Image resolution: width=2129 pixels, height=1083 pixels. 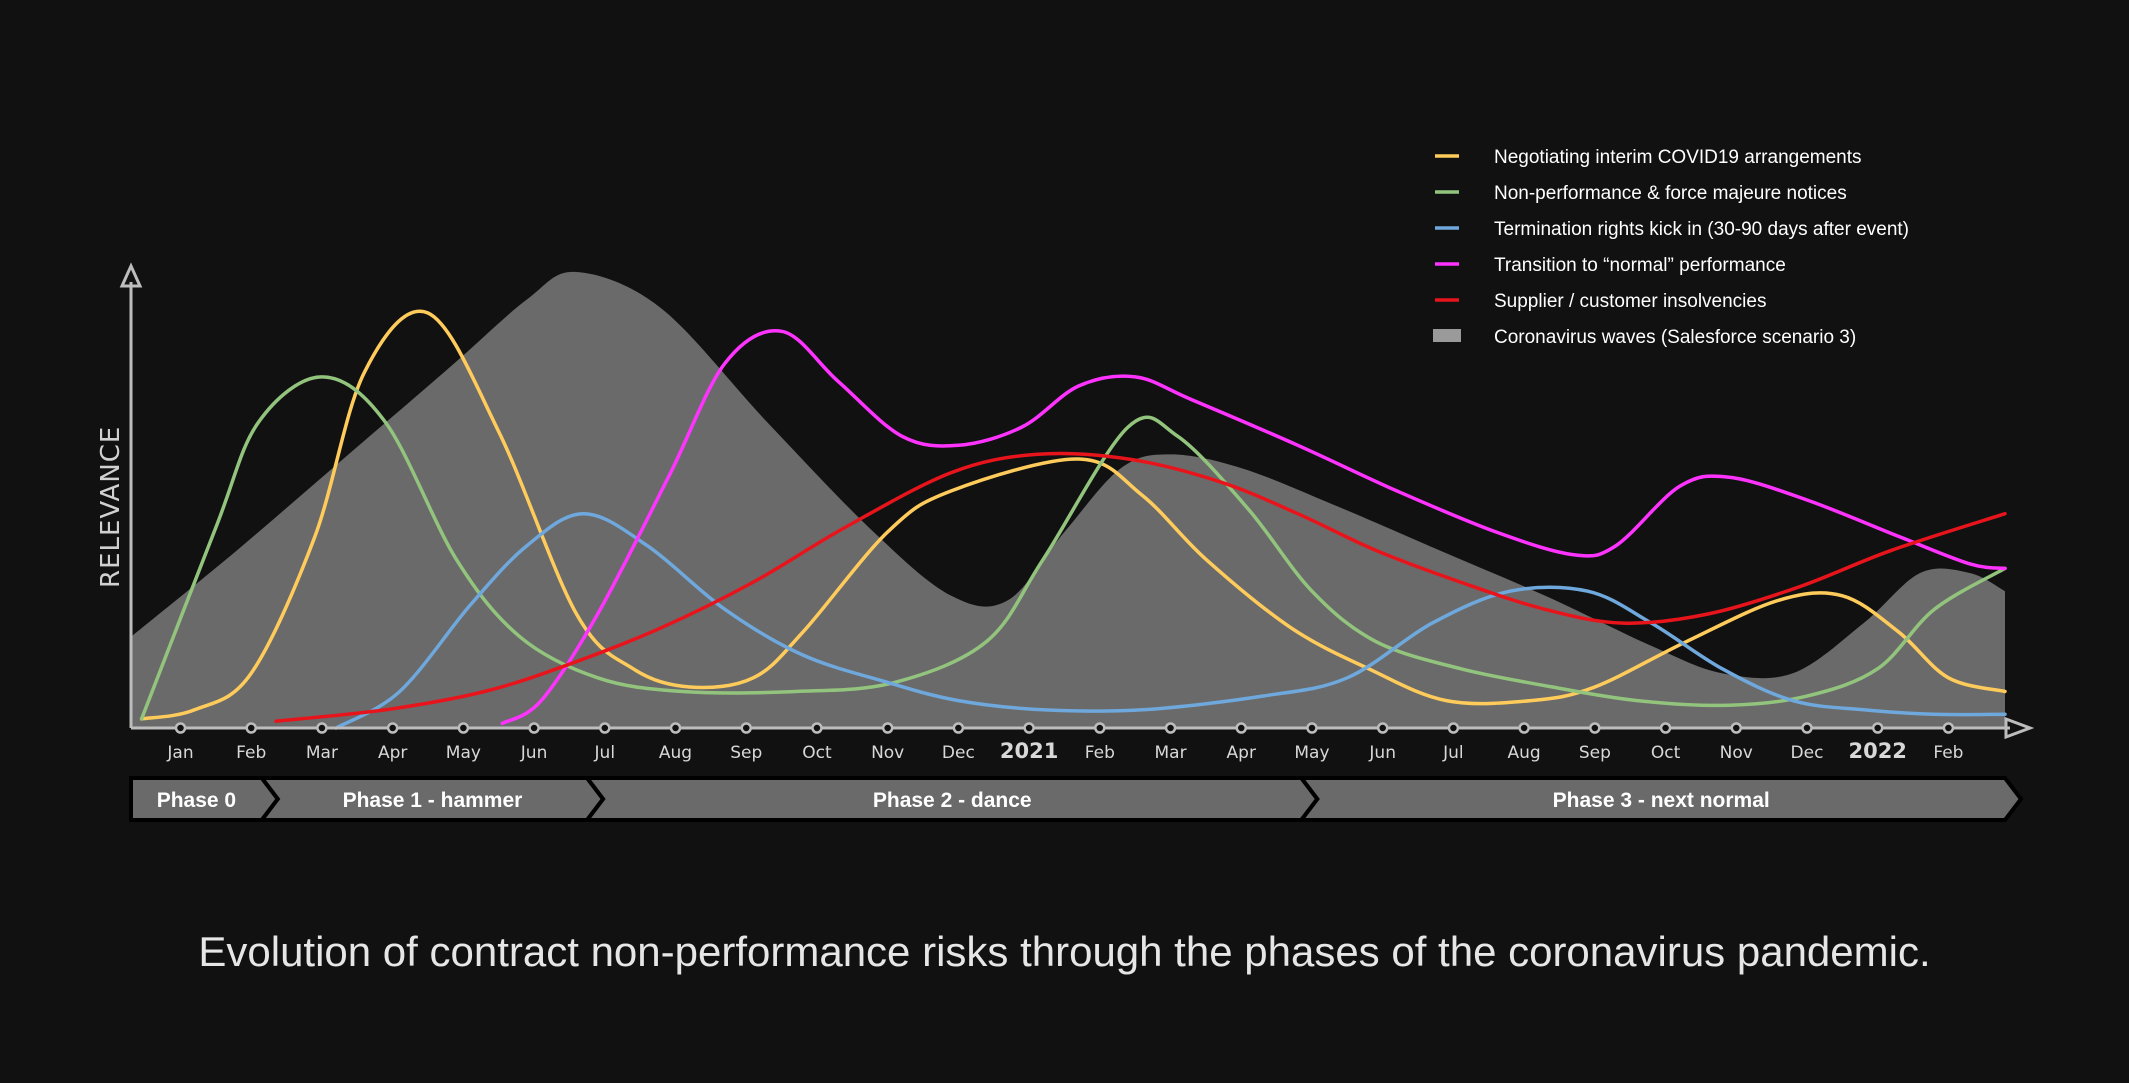 What do you see at coordinates (1877, 751) in the screenshot?
I see `x-tick-label: 2022` at bounding box center [1877, 751].